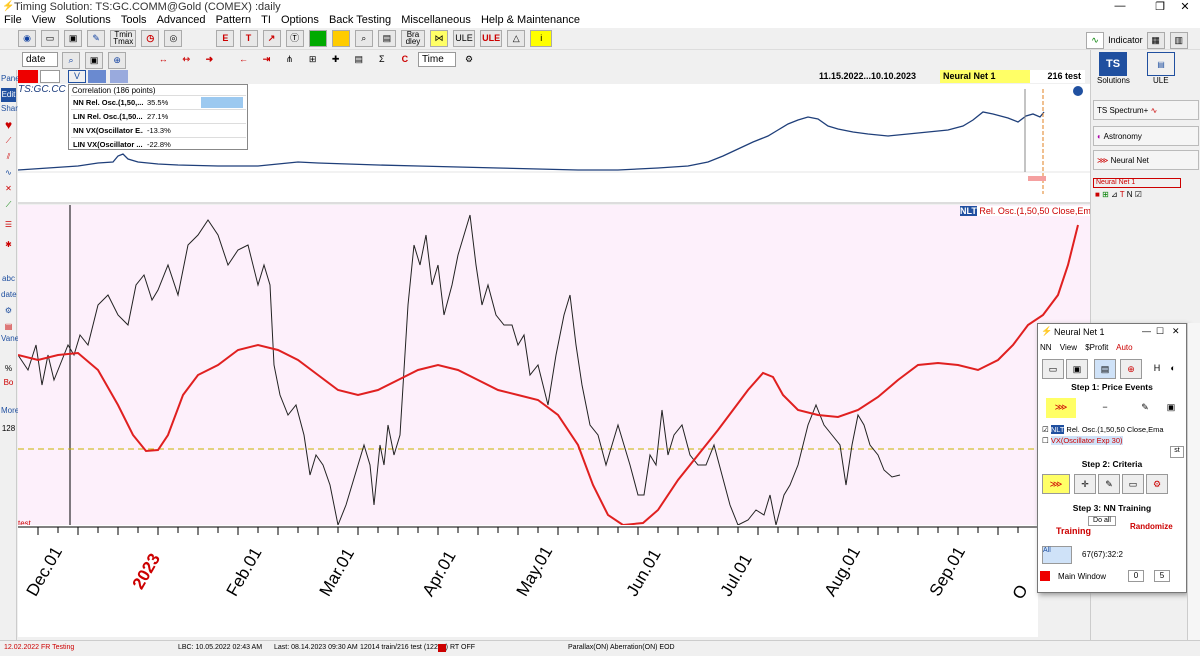  I want to click on nn-minimize-icon: —, so click(1146, 331).